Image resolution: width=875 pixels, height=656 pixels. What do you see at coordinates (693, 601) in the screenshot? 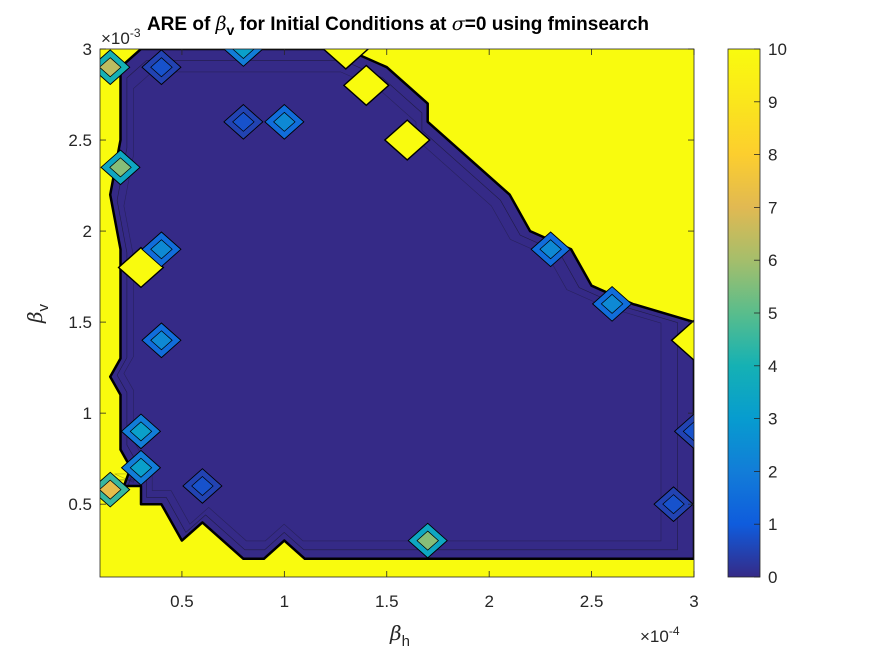
I see `x-tick-label: 3` at bounding box center [693, 601].